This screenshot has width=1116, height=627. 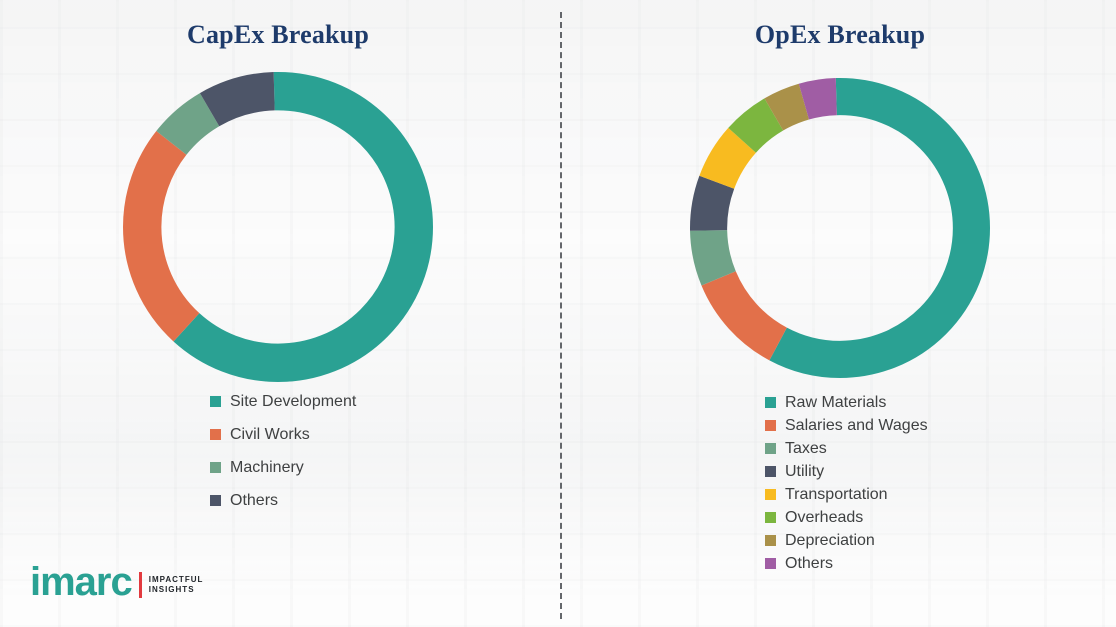 I want to click on legend-item-utility: Utility, so click(x=846, y=471).